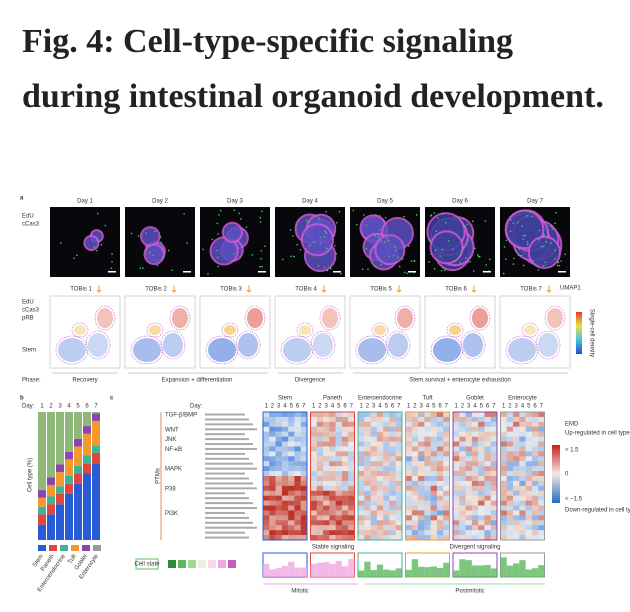 The image size is (630, 612). What do you see at coordinates (474, 289) in the screenshot?
I see `tobis-arrow` at bounding box center [474, 289].